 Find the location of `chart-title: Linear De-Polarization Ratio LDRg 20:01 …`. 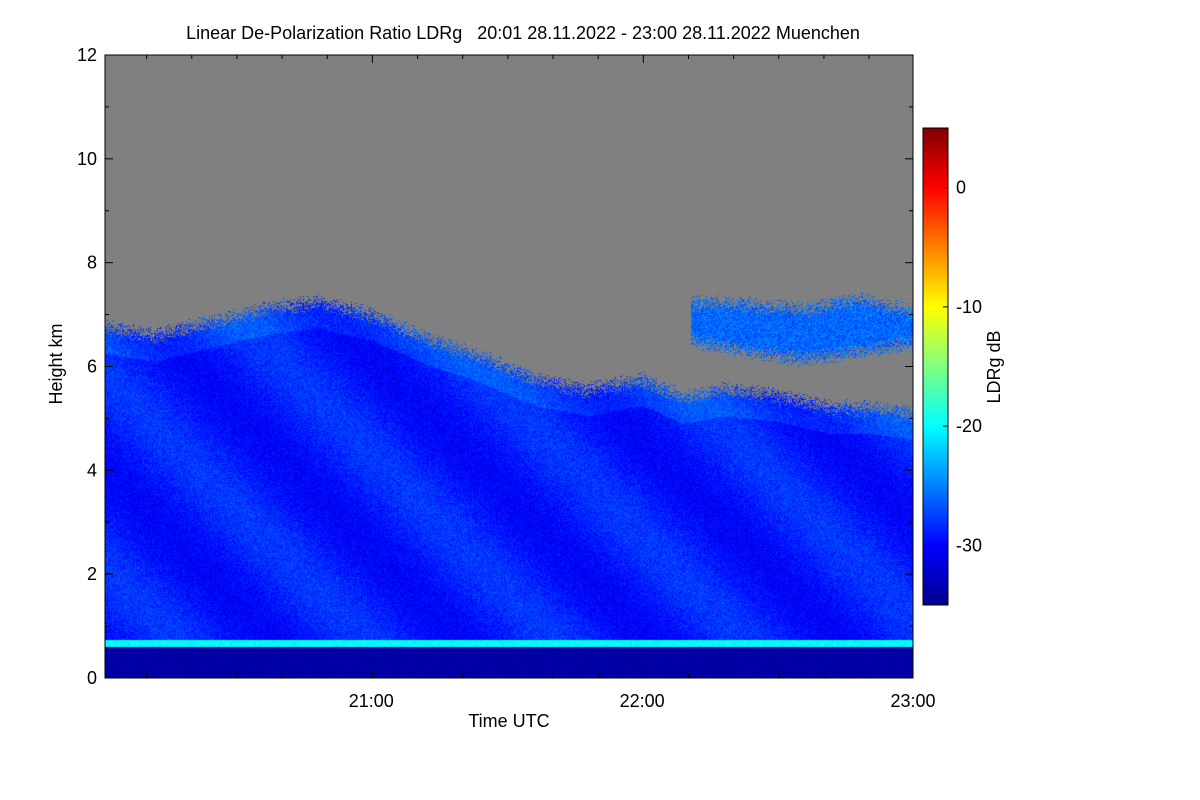

chart-title: Linear De-Polarization Ratio LDRg 20:01 … is located at coordinates (523, 33).